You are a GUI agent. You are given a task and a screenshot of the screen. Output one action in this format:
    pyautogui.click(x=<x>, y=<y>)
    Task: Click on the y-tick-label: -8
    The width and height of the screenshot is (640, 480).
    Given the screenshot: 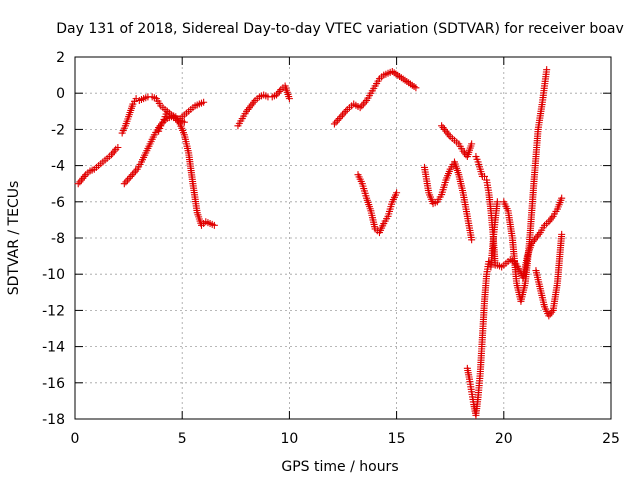 What is the action you would take?
    pyautogui.click(x=58, y=239)
    